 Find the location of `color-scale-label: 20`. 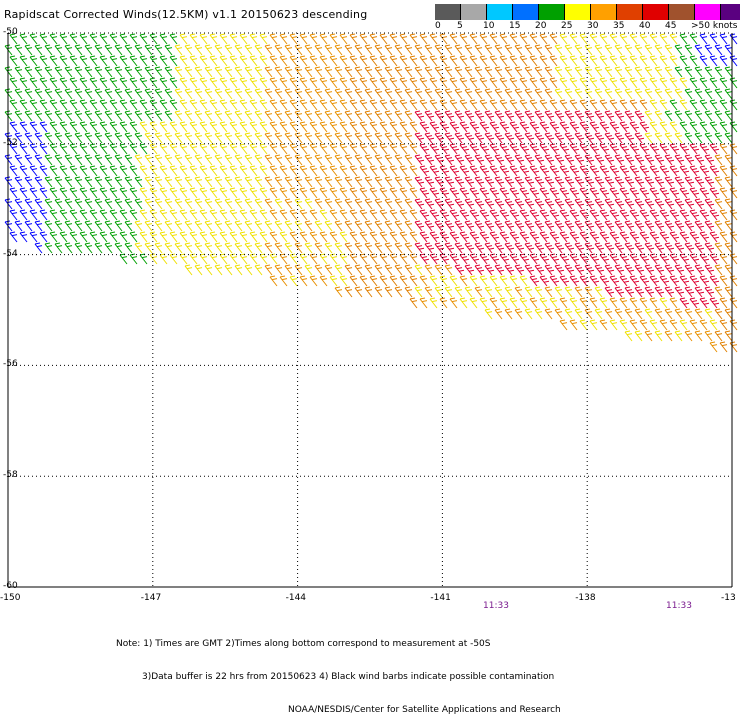

color-scale-label: 20 is located at coordinates (541, 26).